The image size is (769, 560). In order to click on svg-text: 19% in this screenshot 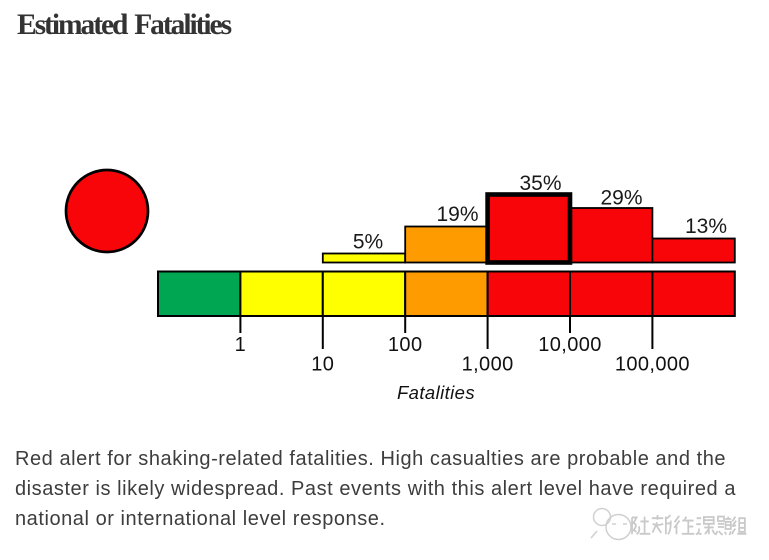, I will do `click(457, 214)`.